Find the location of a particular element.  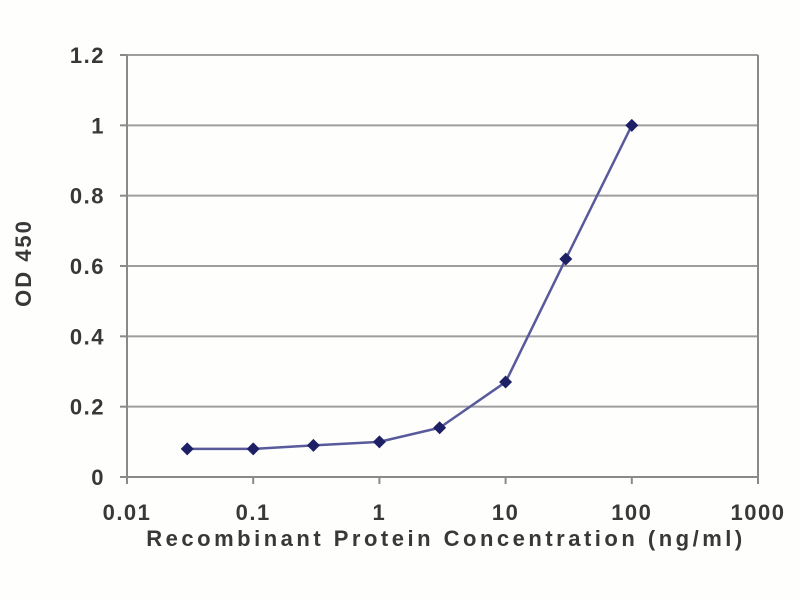

x-tick-label: 100 is located at coordinates (631, 512).